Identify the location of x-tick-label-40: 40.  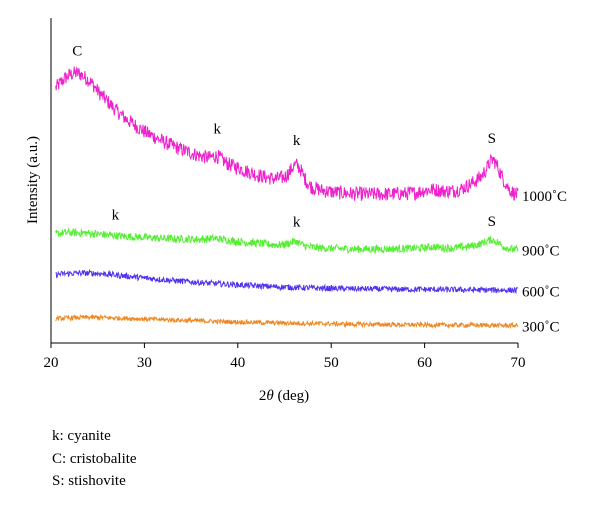
(237, 363).